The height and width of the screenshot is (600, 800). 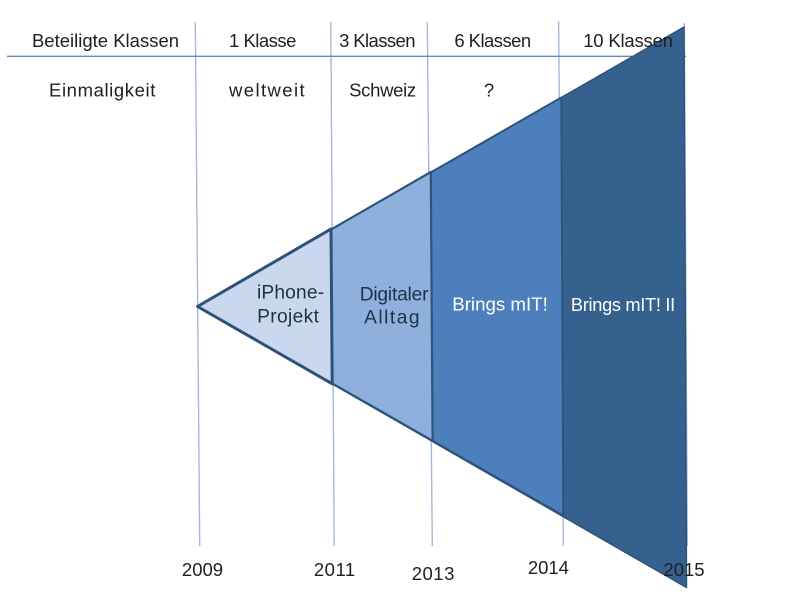 What do you see at coordinates (433, 573) in the screenshot?
I see `svg-text: 2013` at bounding box center [433, 573].